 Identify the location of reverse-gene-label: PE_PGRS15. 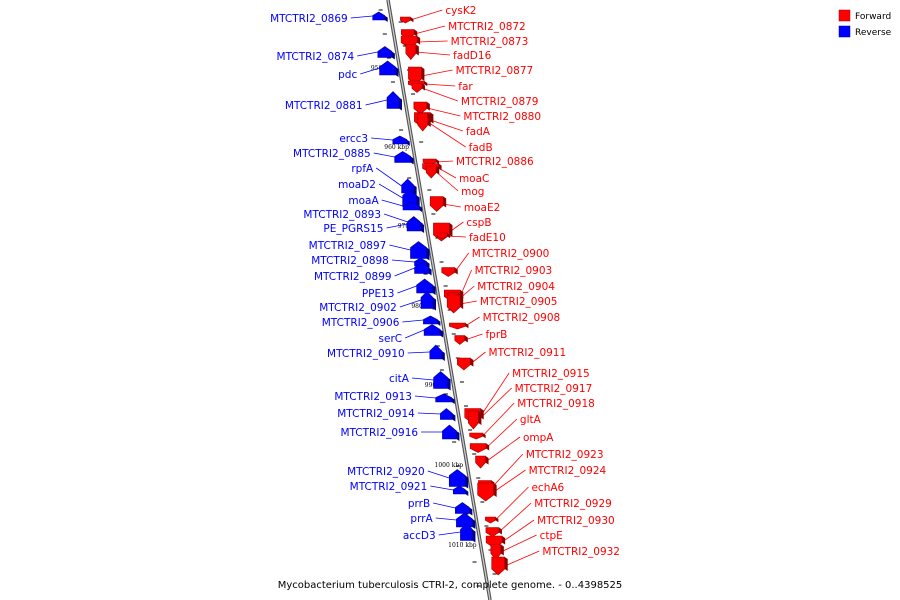
(353, 229).